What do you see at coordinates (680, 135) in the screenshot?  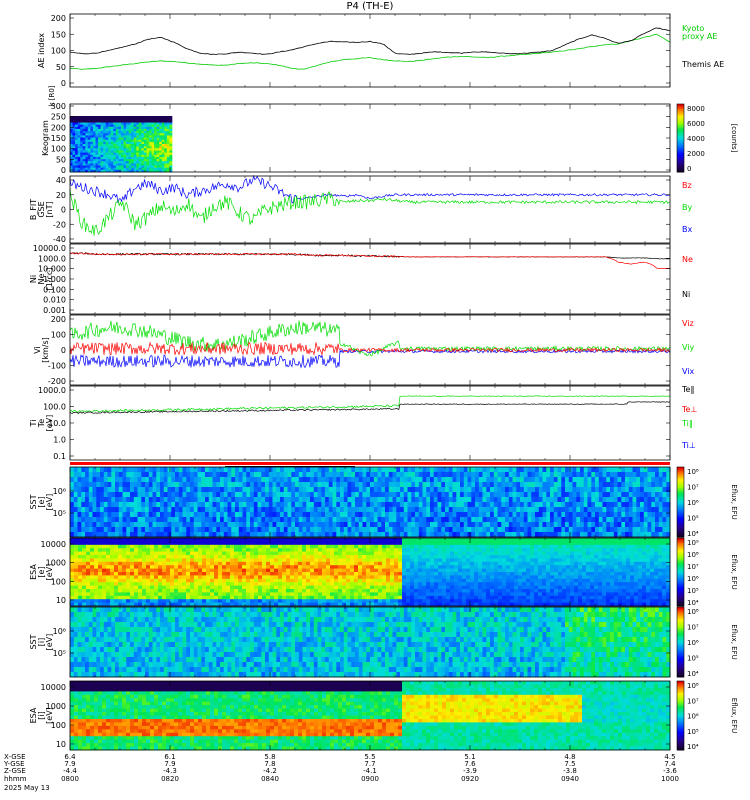 I see `colorbar-cell` at bounding box center [680, 135].